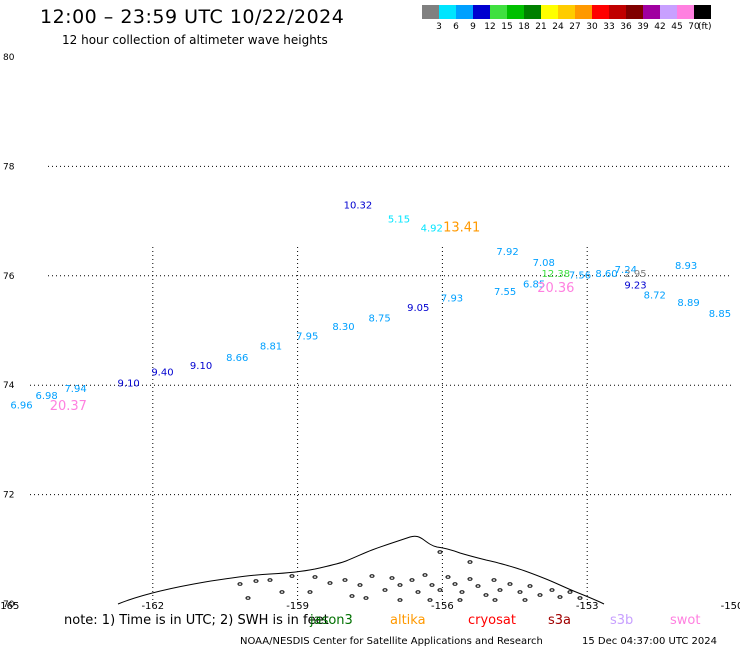  I want to click on scale-label: 18, so click(524, 27).